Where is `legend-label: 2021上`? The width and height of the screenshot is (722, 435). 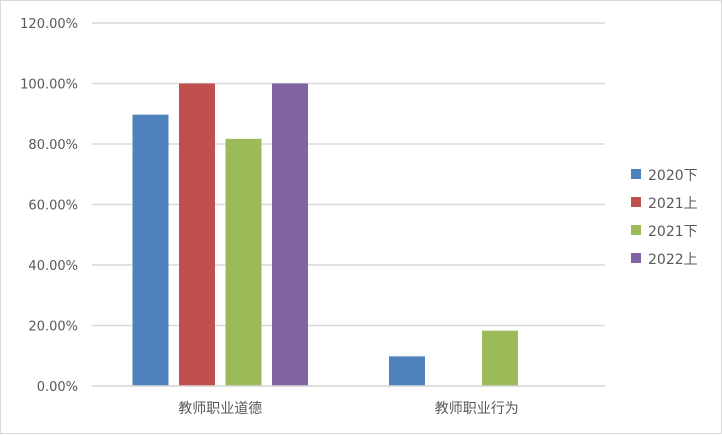
legend-label: 2021上 is located at coordinates (673, 204).